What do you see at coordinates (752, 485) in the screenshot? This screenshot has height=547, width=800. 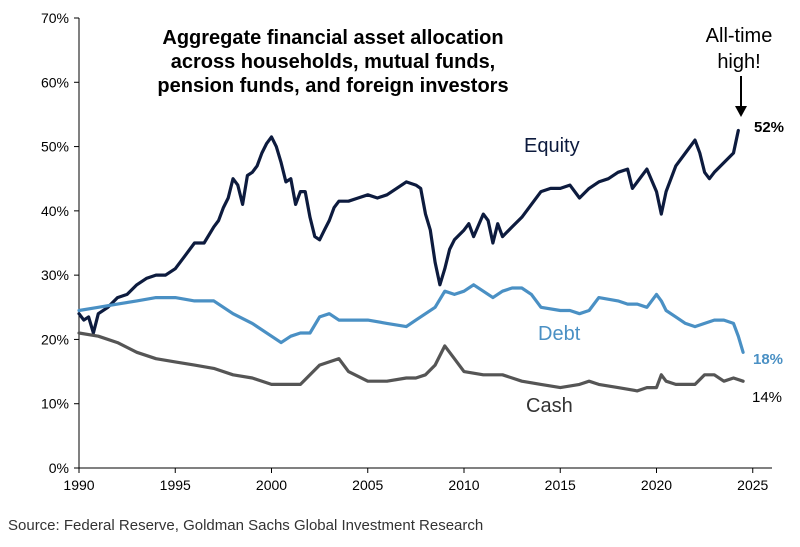 I see `x-tick-label: 2025` at bounding box center [752, 485].